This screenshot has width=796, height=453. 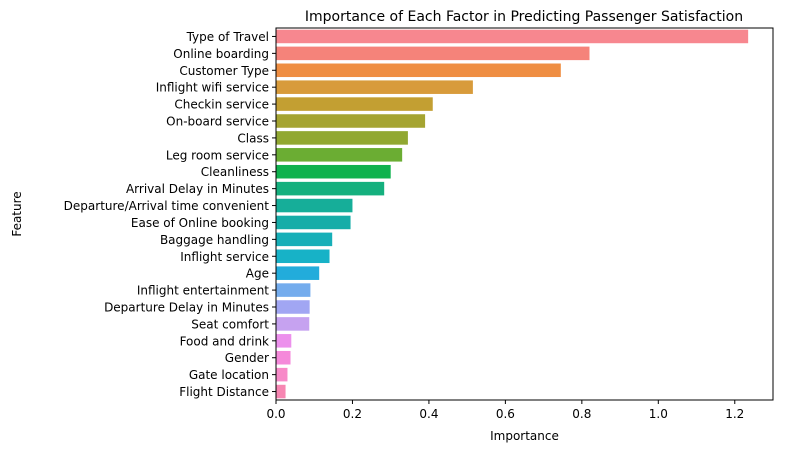 What do you see at coordinates (253, 138) in the screenshot?
I see `category-label: Class` at bounding box center [253, 138].